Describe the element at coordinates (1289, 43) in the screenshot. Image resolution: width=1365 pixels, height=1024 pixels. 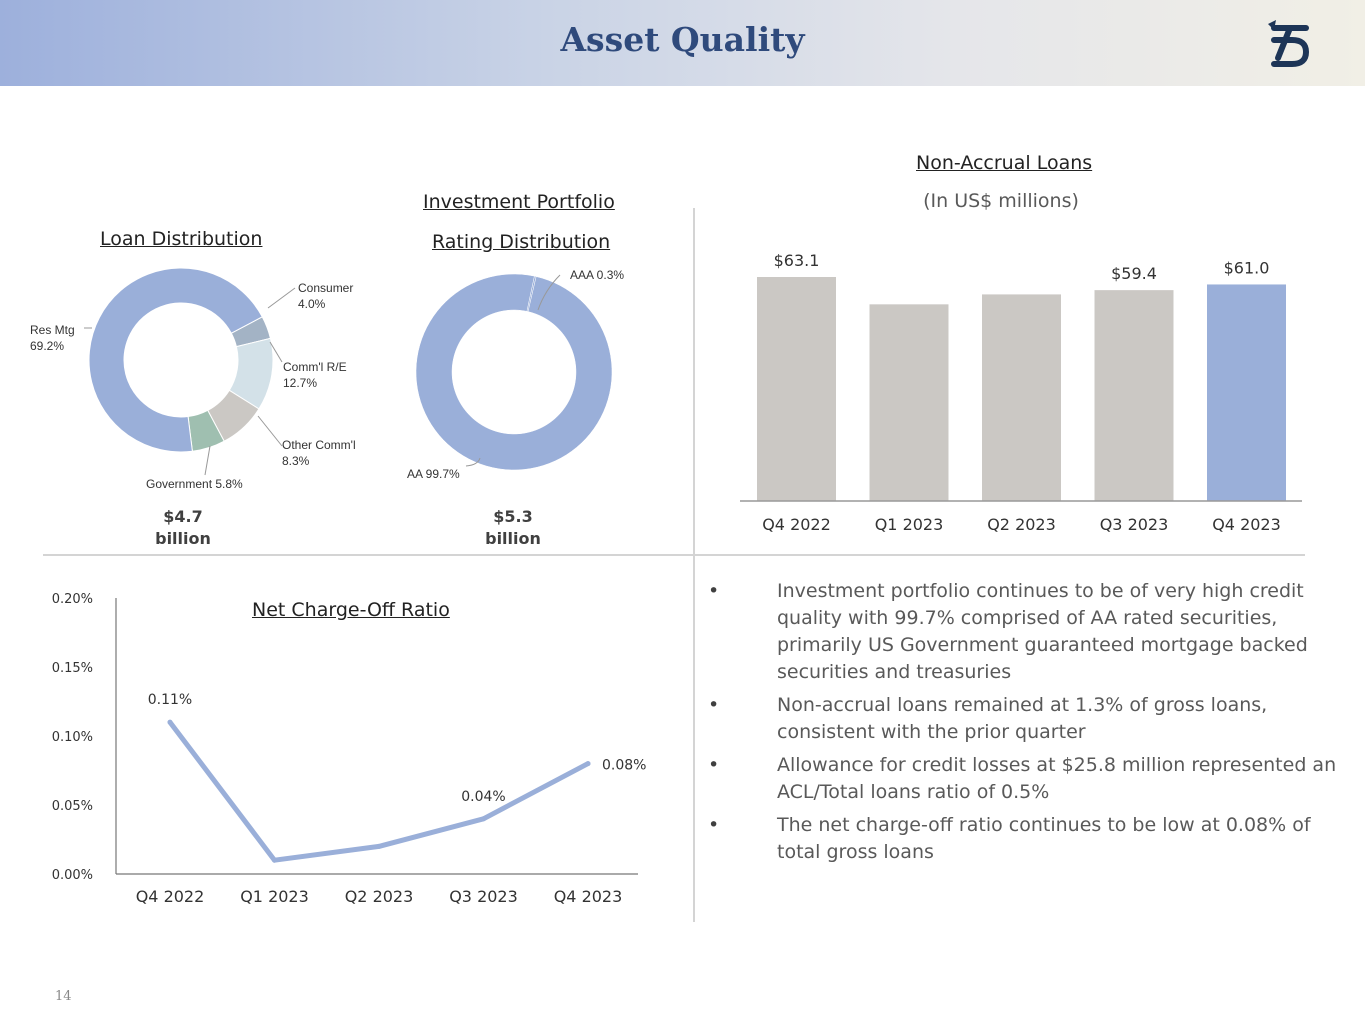
I see `bank-logo-icon` at that location.